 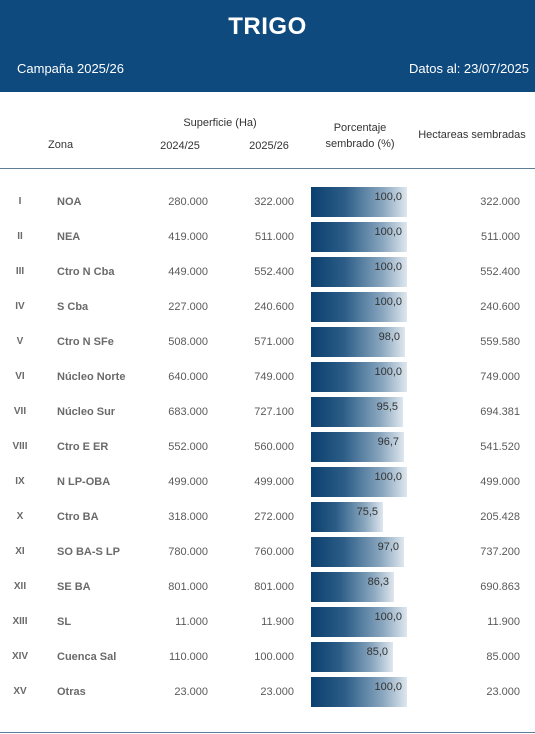 I want to click on area-2024-25: 801.000, so click(x=188, y=587).